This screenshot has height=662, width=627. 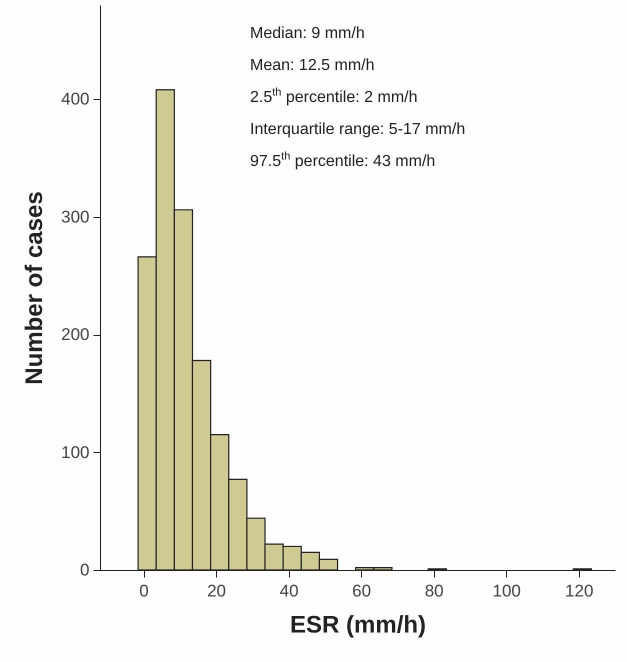 What do you see at coordinates (506, 591) in the screenshot?
I see `x-tick-label: 100` at bounding box center [506, 591].